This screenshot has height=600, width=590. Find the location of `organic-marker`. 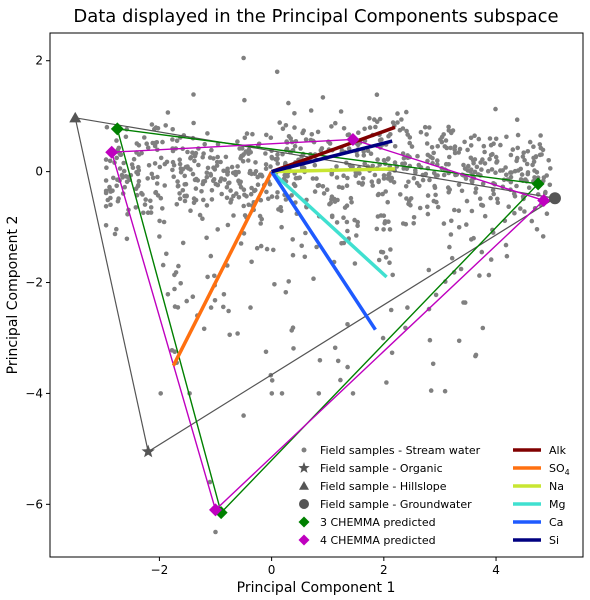

organic-marker is located at coordinates (148, 451).